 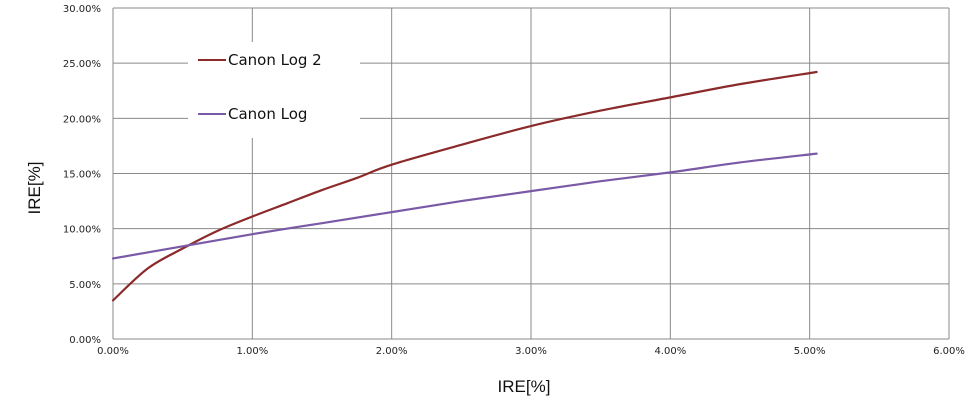 What do you see at coordinates (524, 386) in the screenshot?
I see `x-axis-title: IRE[%]` at bounding box center [524, 386].